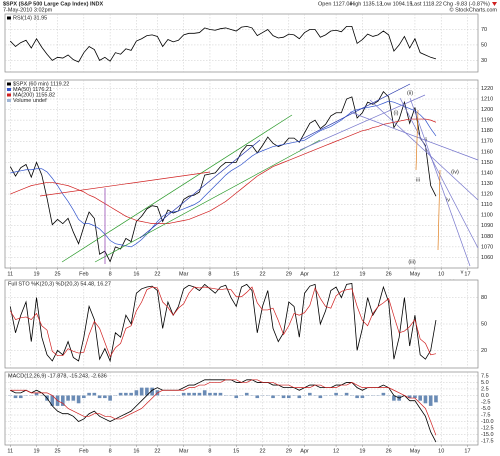 The width and height of the screenshot is (500, 456). I want to click on y-tick-label: 1150, so click(487, 163).